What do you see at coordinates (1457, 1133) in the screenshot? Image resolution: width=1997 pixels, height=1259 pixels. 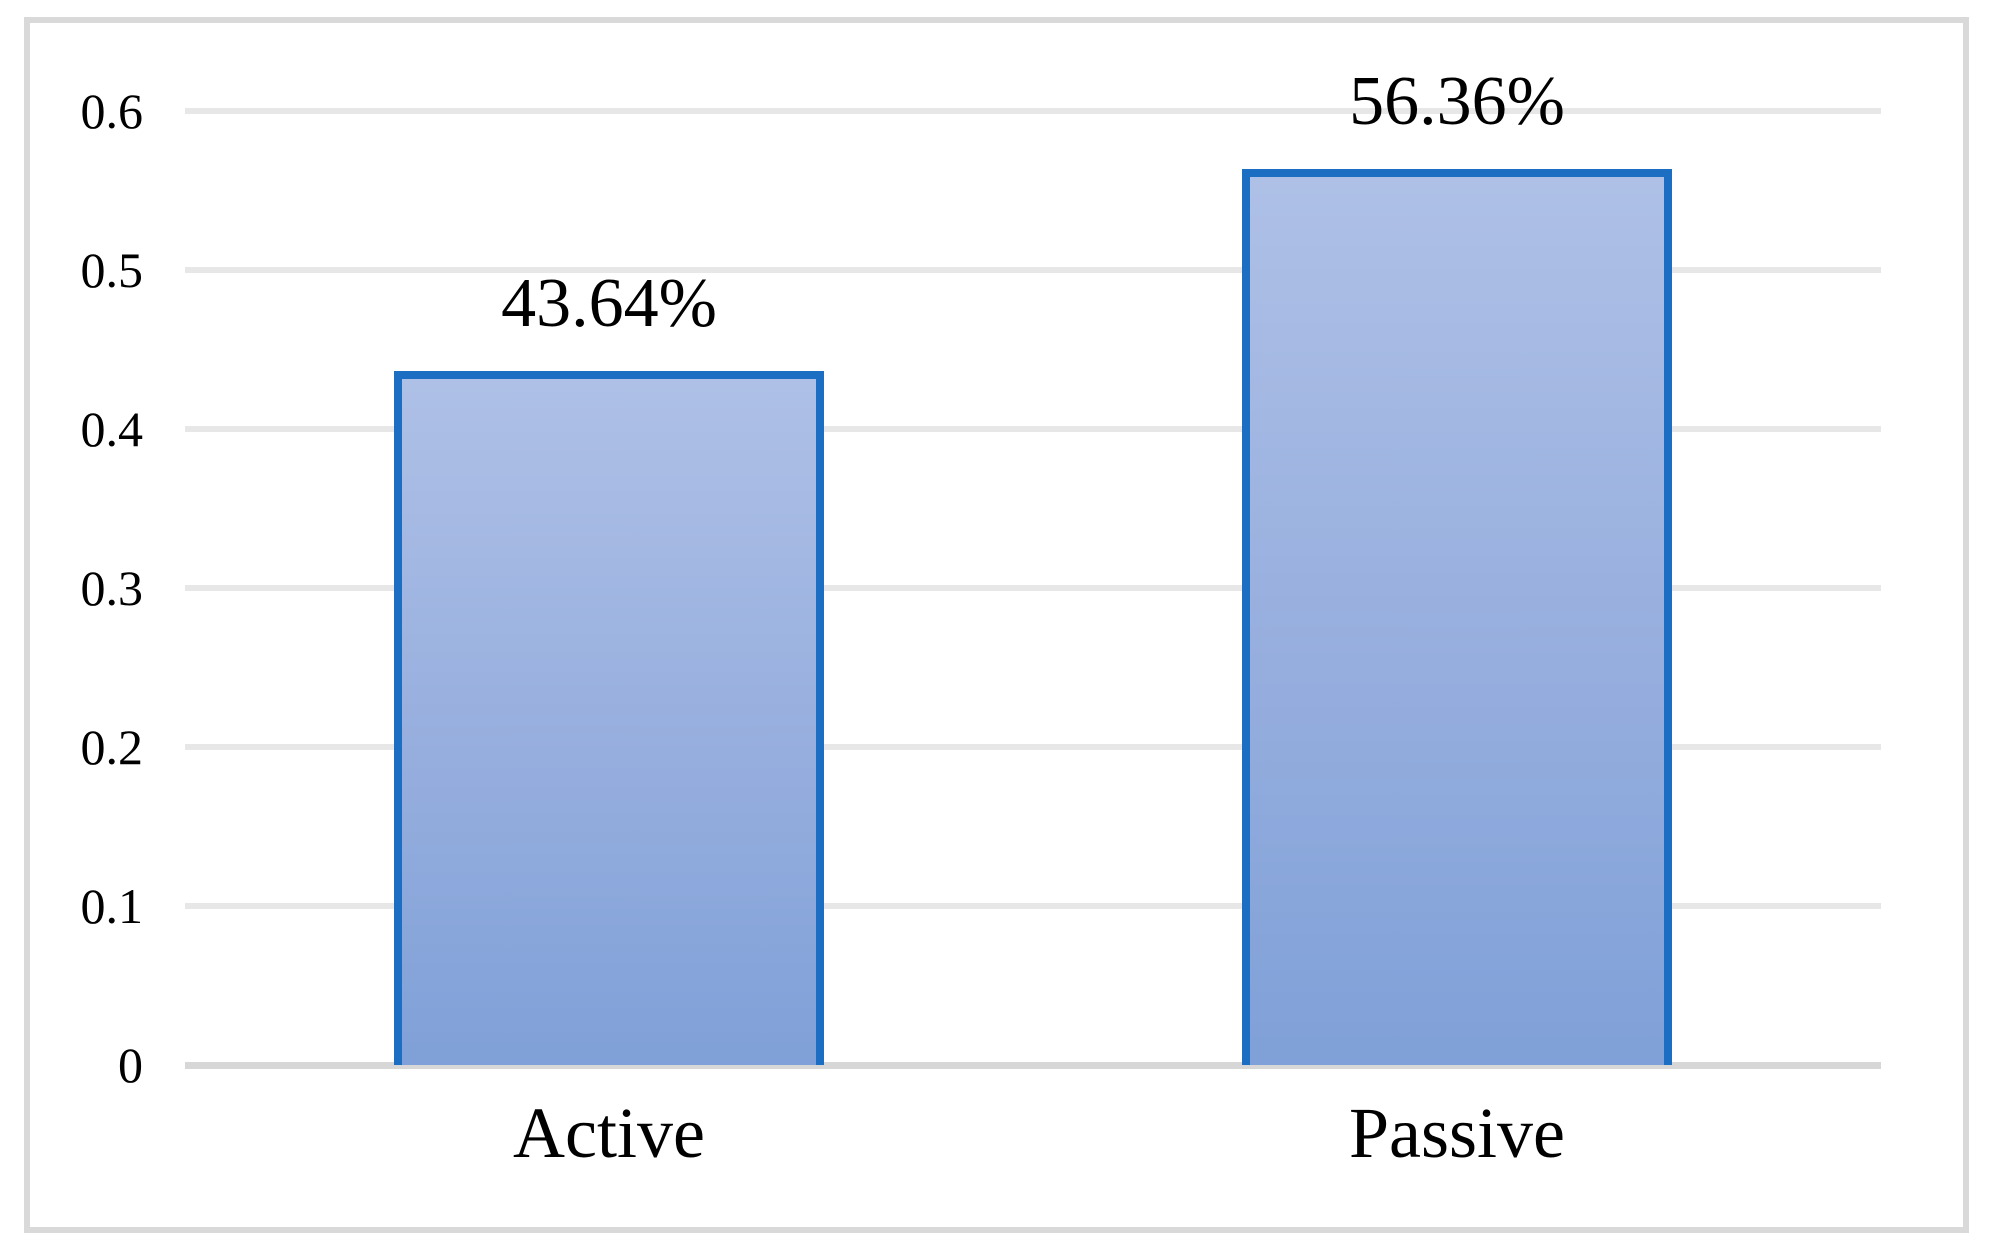 I see `category-label-passive: Passive` at bounding box center [1457, 1133].